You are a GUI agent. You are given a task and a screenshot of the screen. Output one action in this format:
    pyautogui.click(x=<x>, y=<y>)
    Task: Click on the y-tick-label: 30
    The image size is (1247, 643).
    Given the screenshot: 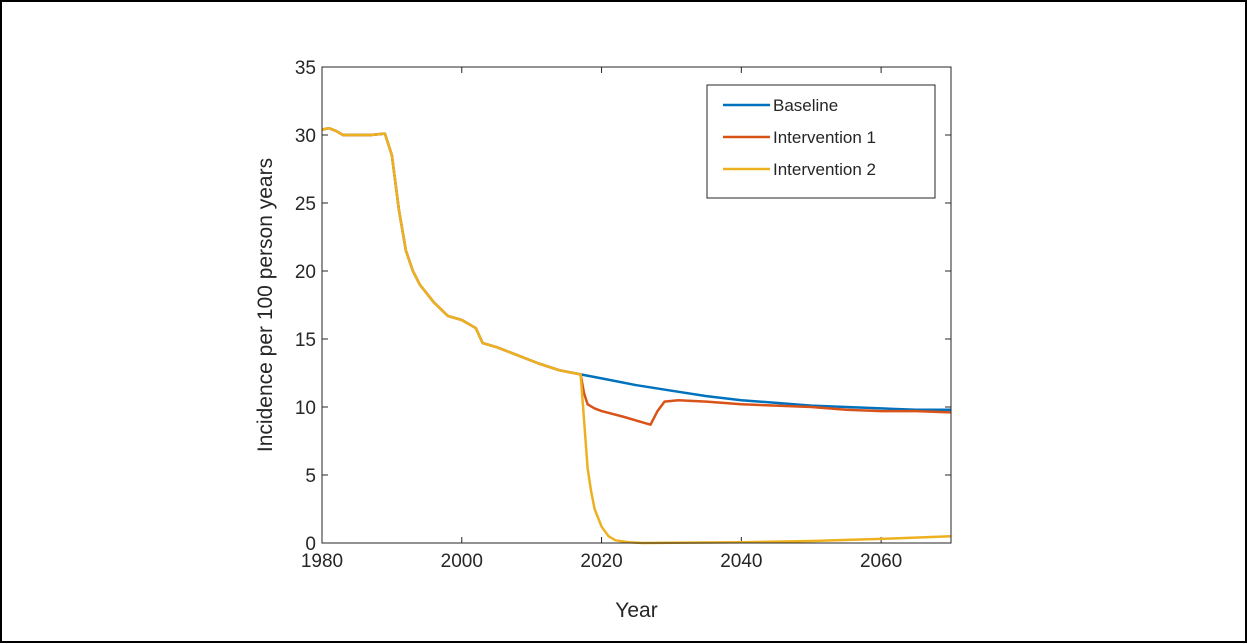 What is the action you would take?
    pyautogui.click(x=305, y=136)
    